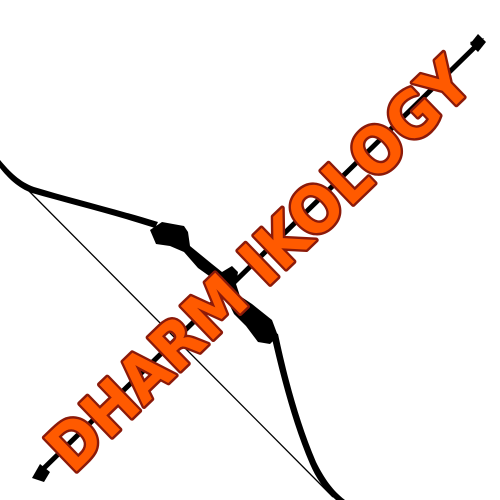 Image resolution: width=500 pixels, height=500 pixels. Describe the element at coordinates (79, 194) in the screenshot. I see `bow-upper-limb` at that location.